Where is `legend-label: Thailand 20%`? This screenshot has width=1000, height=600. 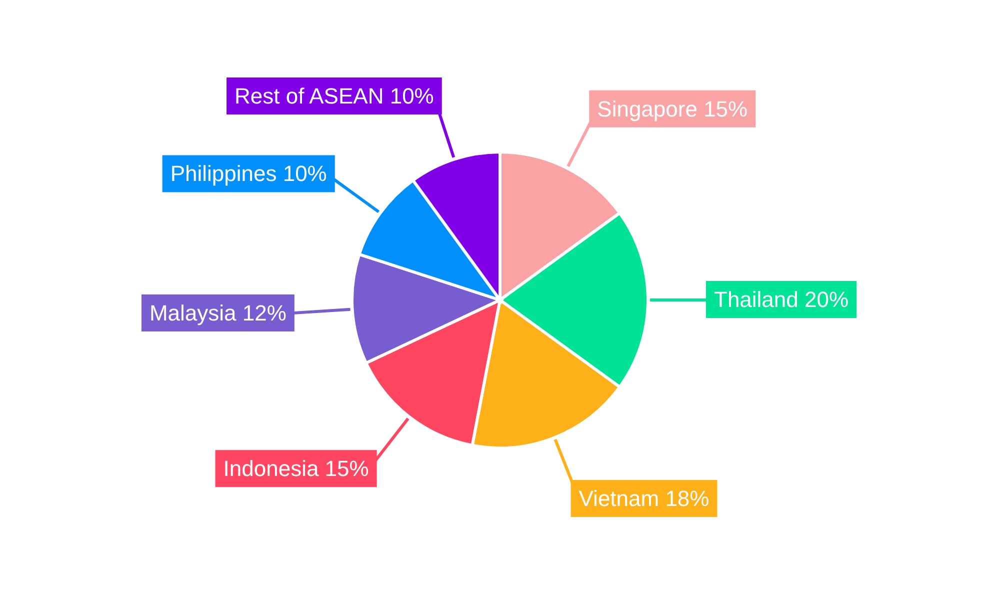
legend-label: Thailand 20% is located at coordinates (781, 299).